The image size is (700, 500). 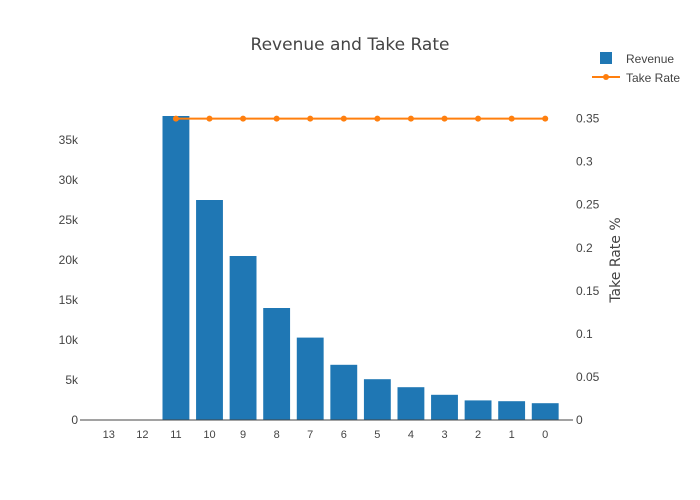 What do you see at coordinates (209, 435) in the screenshot?
I see `x-tick-label: 10` at bounding box center [209, 435].